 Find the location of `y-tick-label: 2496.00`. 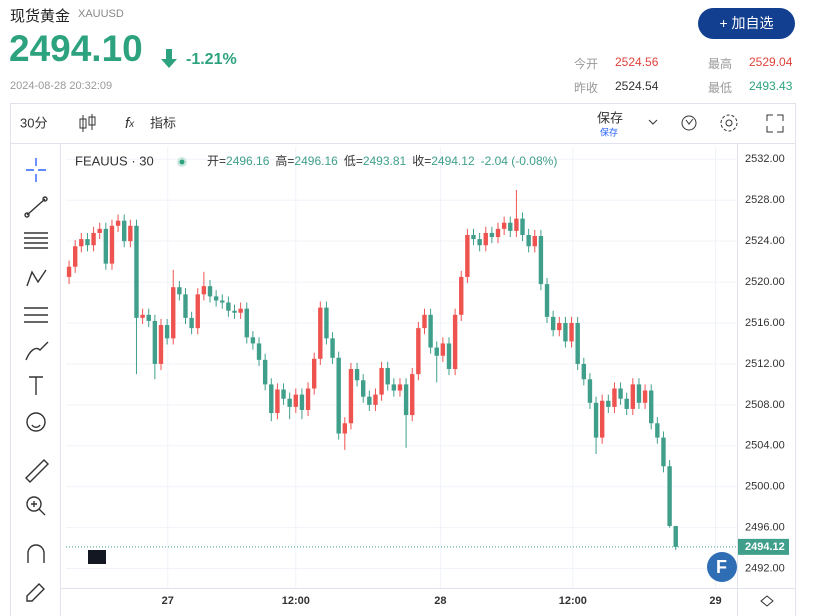

y-tick-label: 2496.00 is located at coordinates (765, 528).